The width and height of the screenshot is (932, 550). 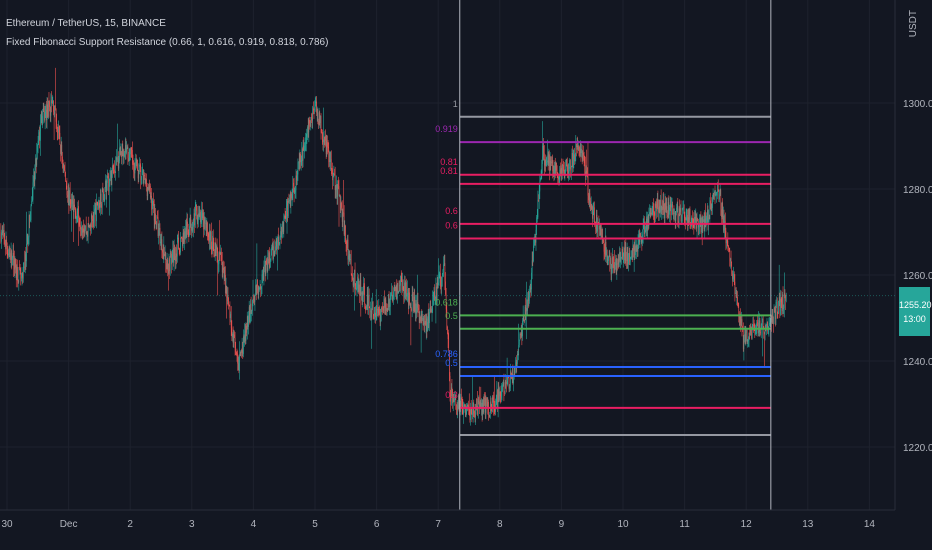 I want to click on last-price-value: 1255.20, so click(x=915, y=304).